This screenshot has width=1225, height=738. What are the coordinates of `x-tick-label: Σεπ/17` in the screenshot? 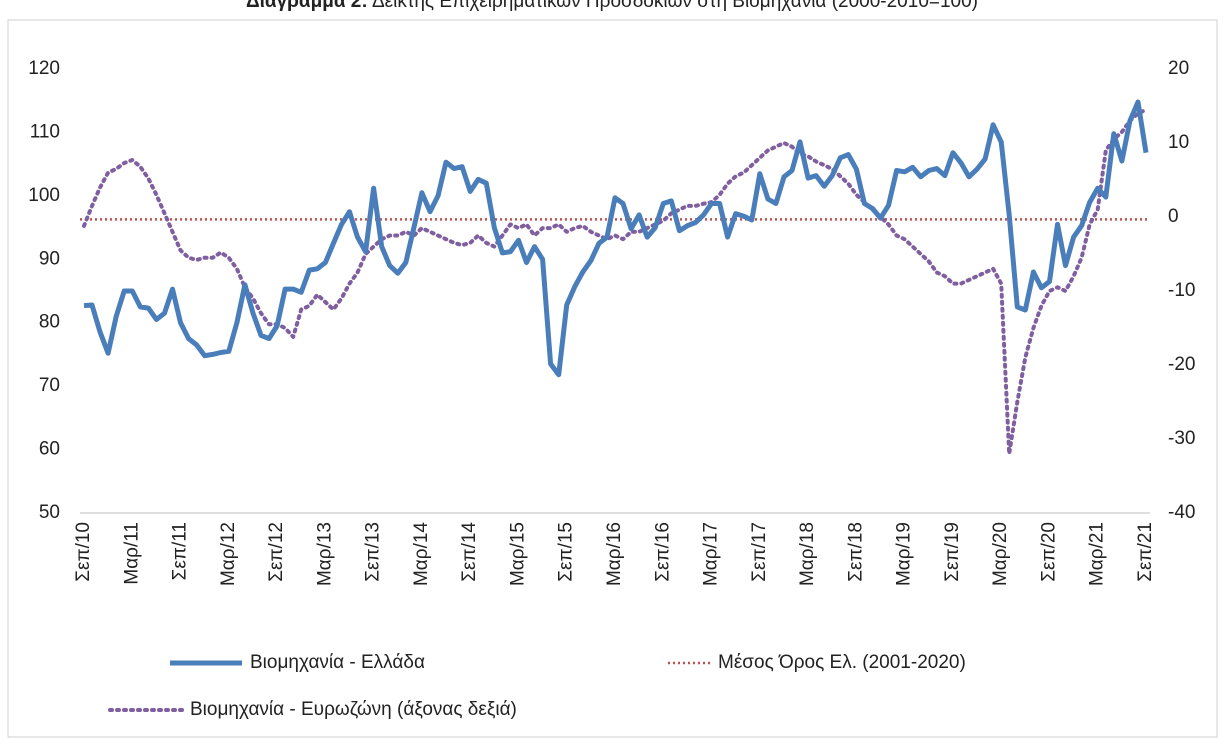 It's located at (759, 552).